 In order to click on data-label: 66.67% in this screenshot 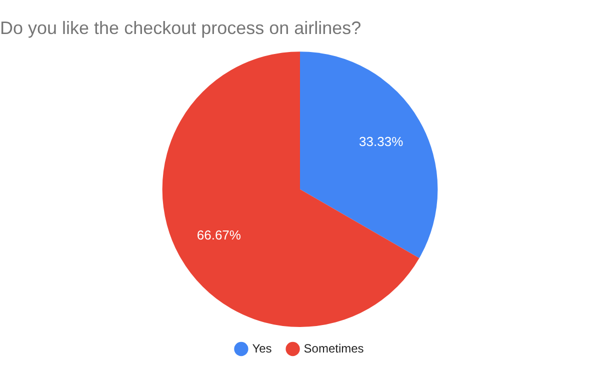, I will do `click(219, 235)`.